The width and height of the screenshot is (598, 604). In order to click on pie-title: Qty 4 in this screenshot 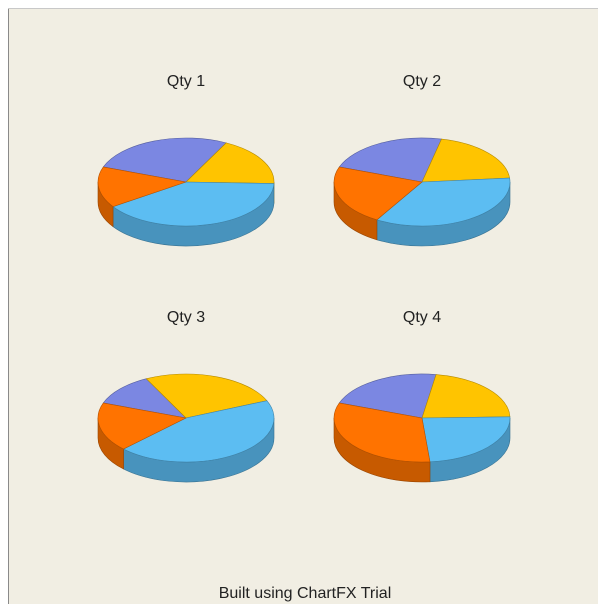, I will do `click(422, 317)`.